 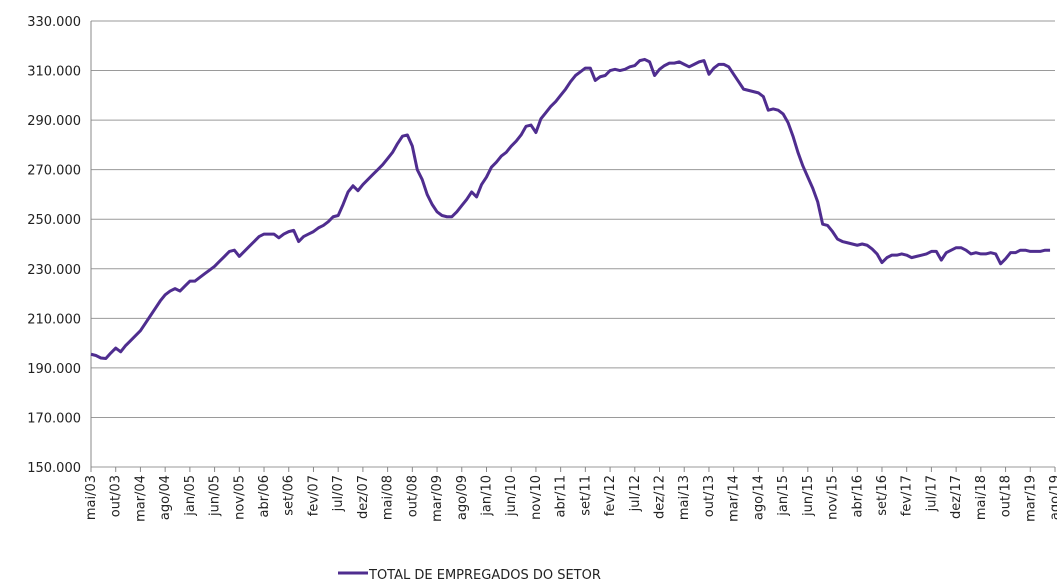 I want to click on x-tick-label: nov/10, so click(x=536, y=497).